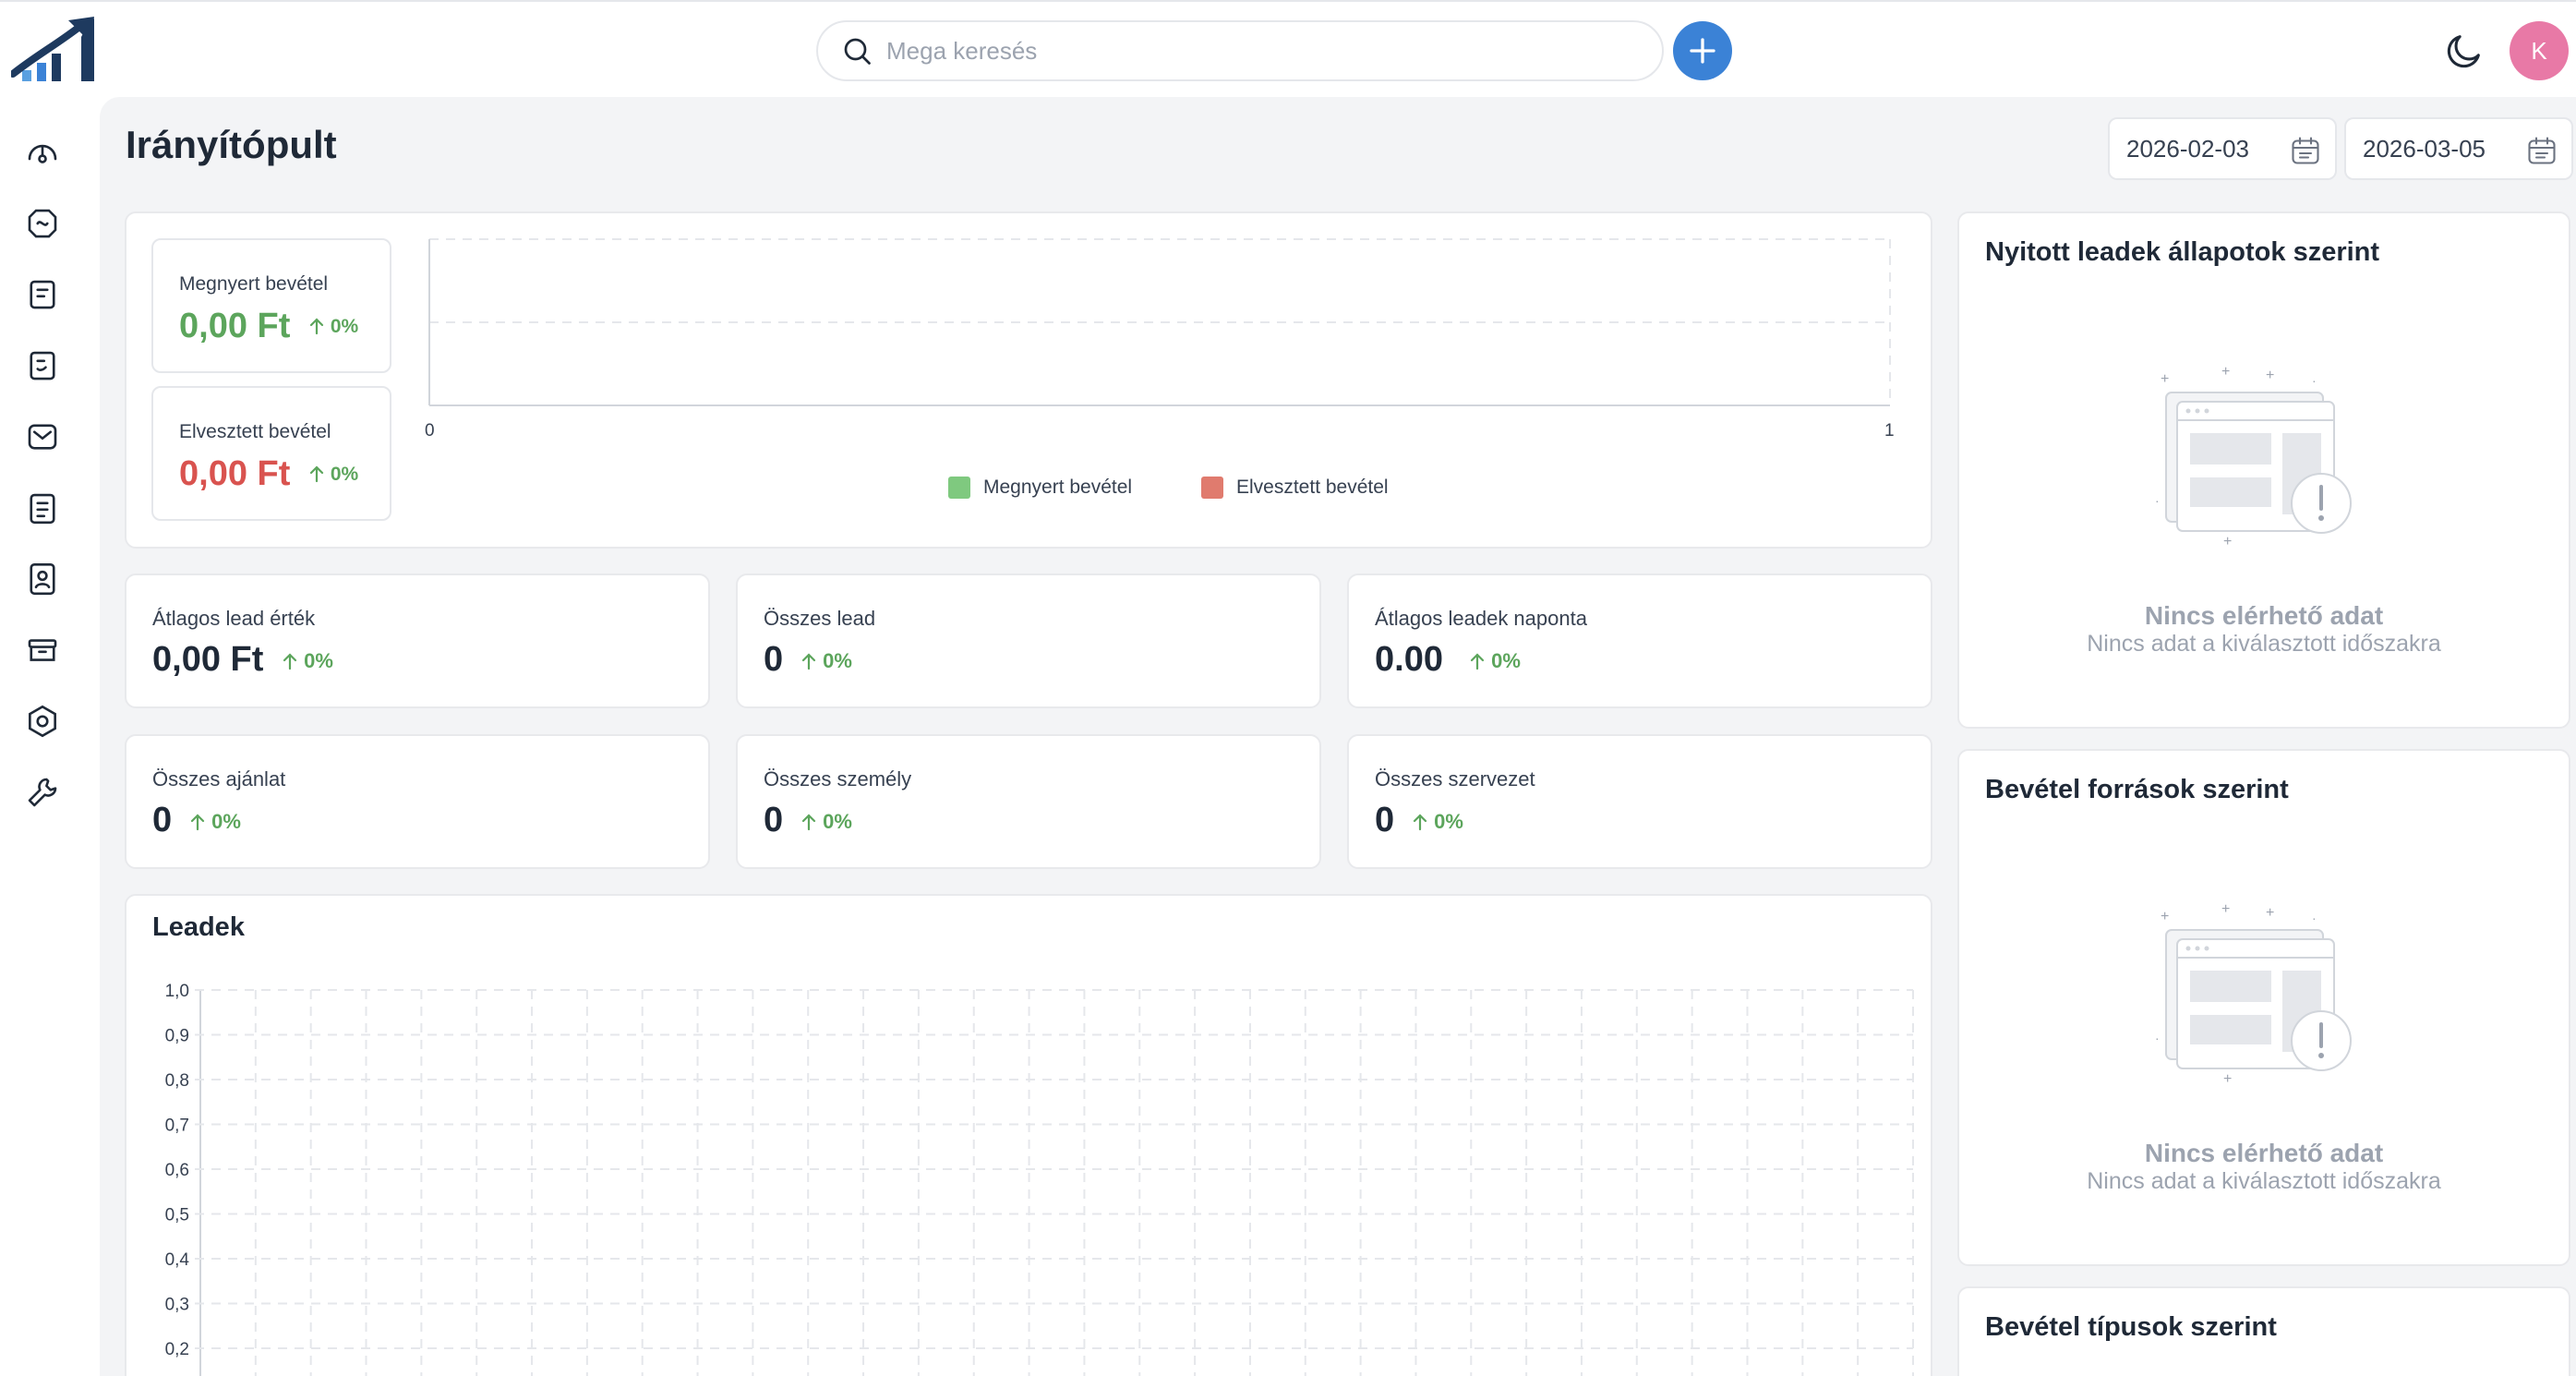 Image resolution: width=2576 pixels, height=1376 pixels. Describe the element at coordinates (254, 284) in the screenshot. I see `won-revenue-label: Megnyert bevétel` at that location.